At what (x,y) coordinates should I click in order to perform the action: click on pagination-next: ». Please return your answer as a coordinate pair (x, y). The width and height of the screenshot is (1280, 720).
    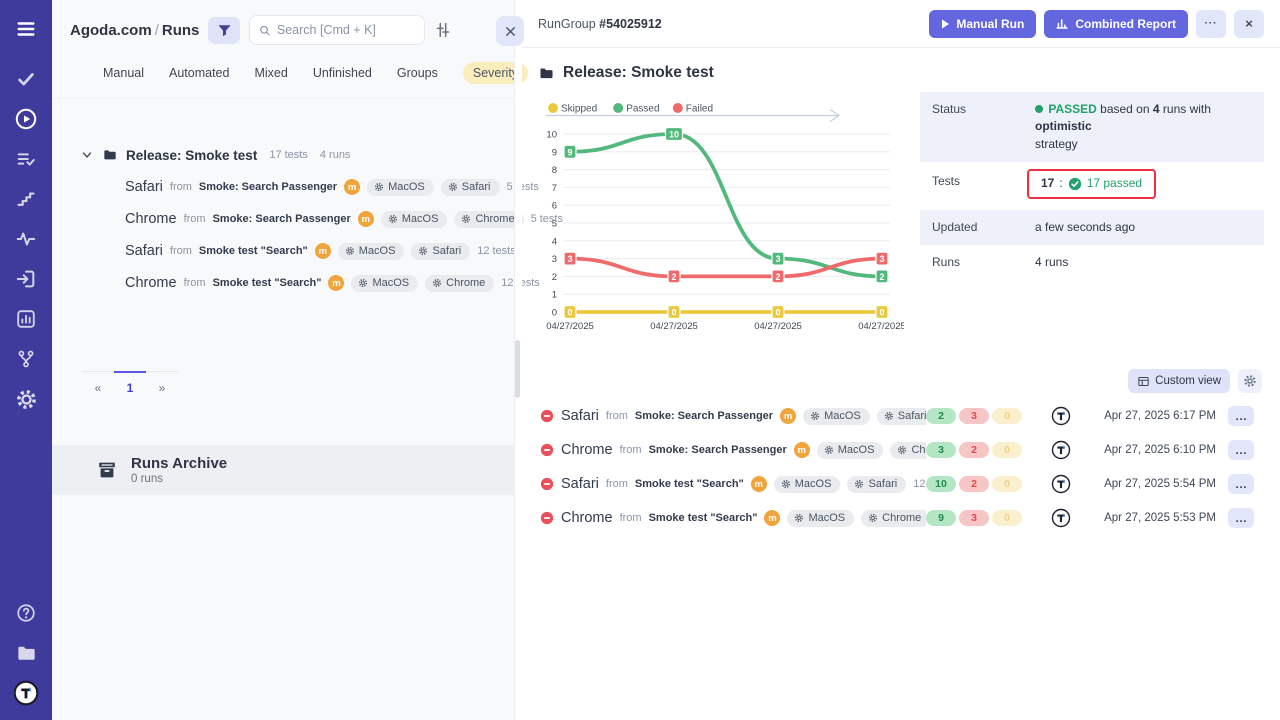
    Looking at the image, I should click on (162, 383).